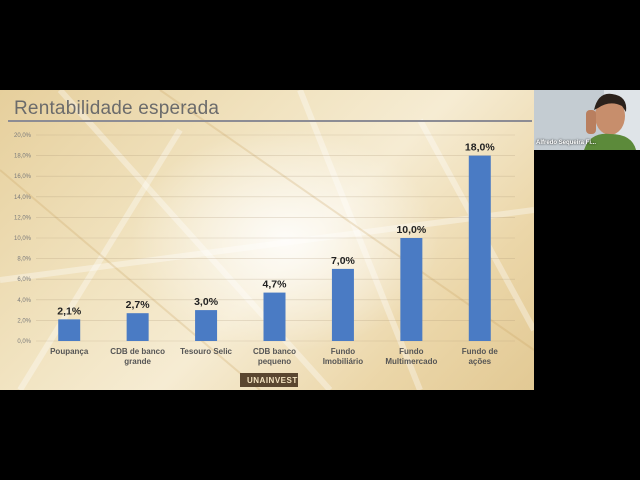 Image resolution: width=640 pixels, height=480 pixels. Describe the element at coordinates (23, 136) in the screenshot. I see `y-tick-label: 20,0%` at that location.